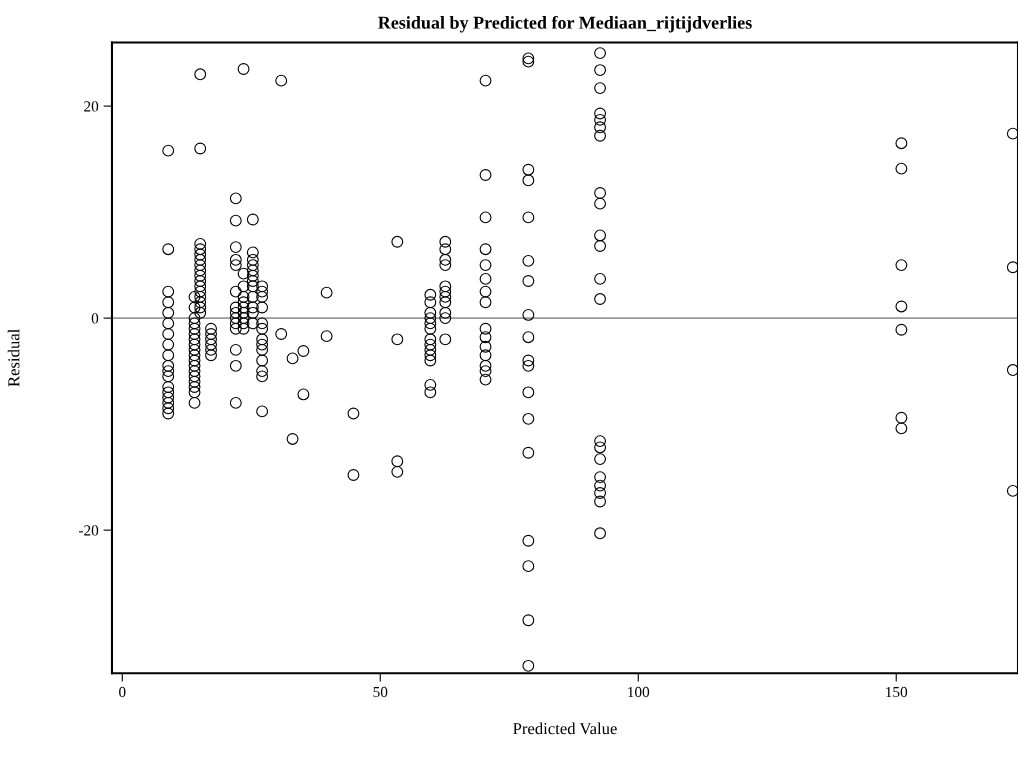  Describe the element at coordinates (13, 358) in the screenshot. I see `y-axis-title: Residual` at that location.